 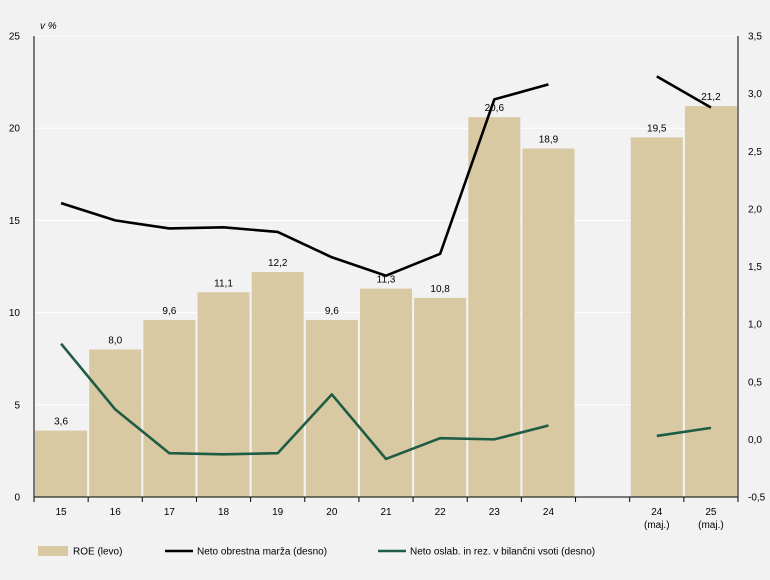 I want to click on legend-label: ROE (levo), so click(x=97, y=552).